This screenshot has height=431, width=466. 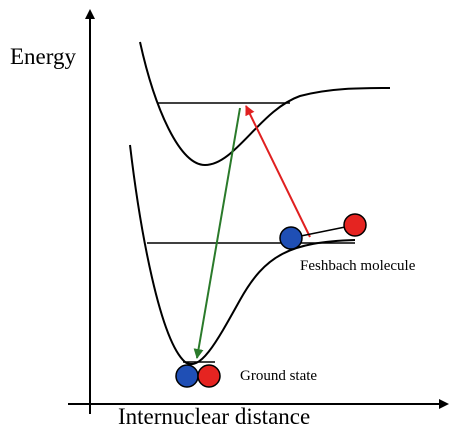 What do you see at coordinates (43, 56) in the screenshot?
I see `y-axis-label: Energy` at bounding box center [43, 56].